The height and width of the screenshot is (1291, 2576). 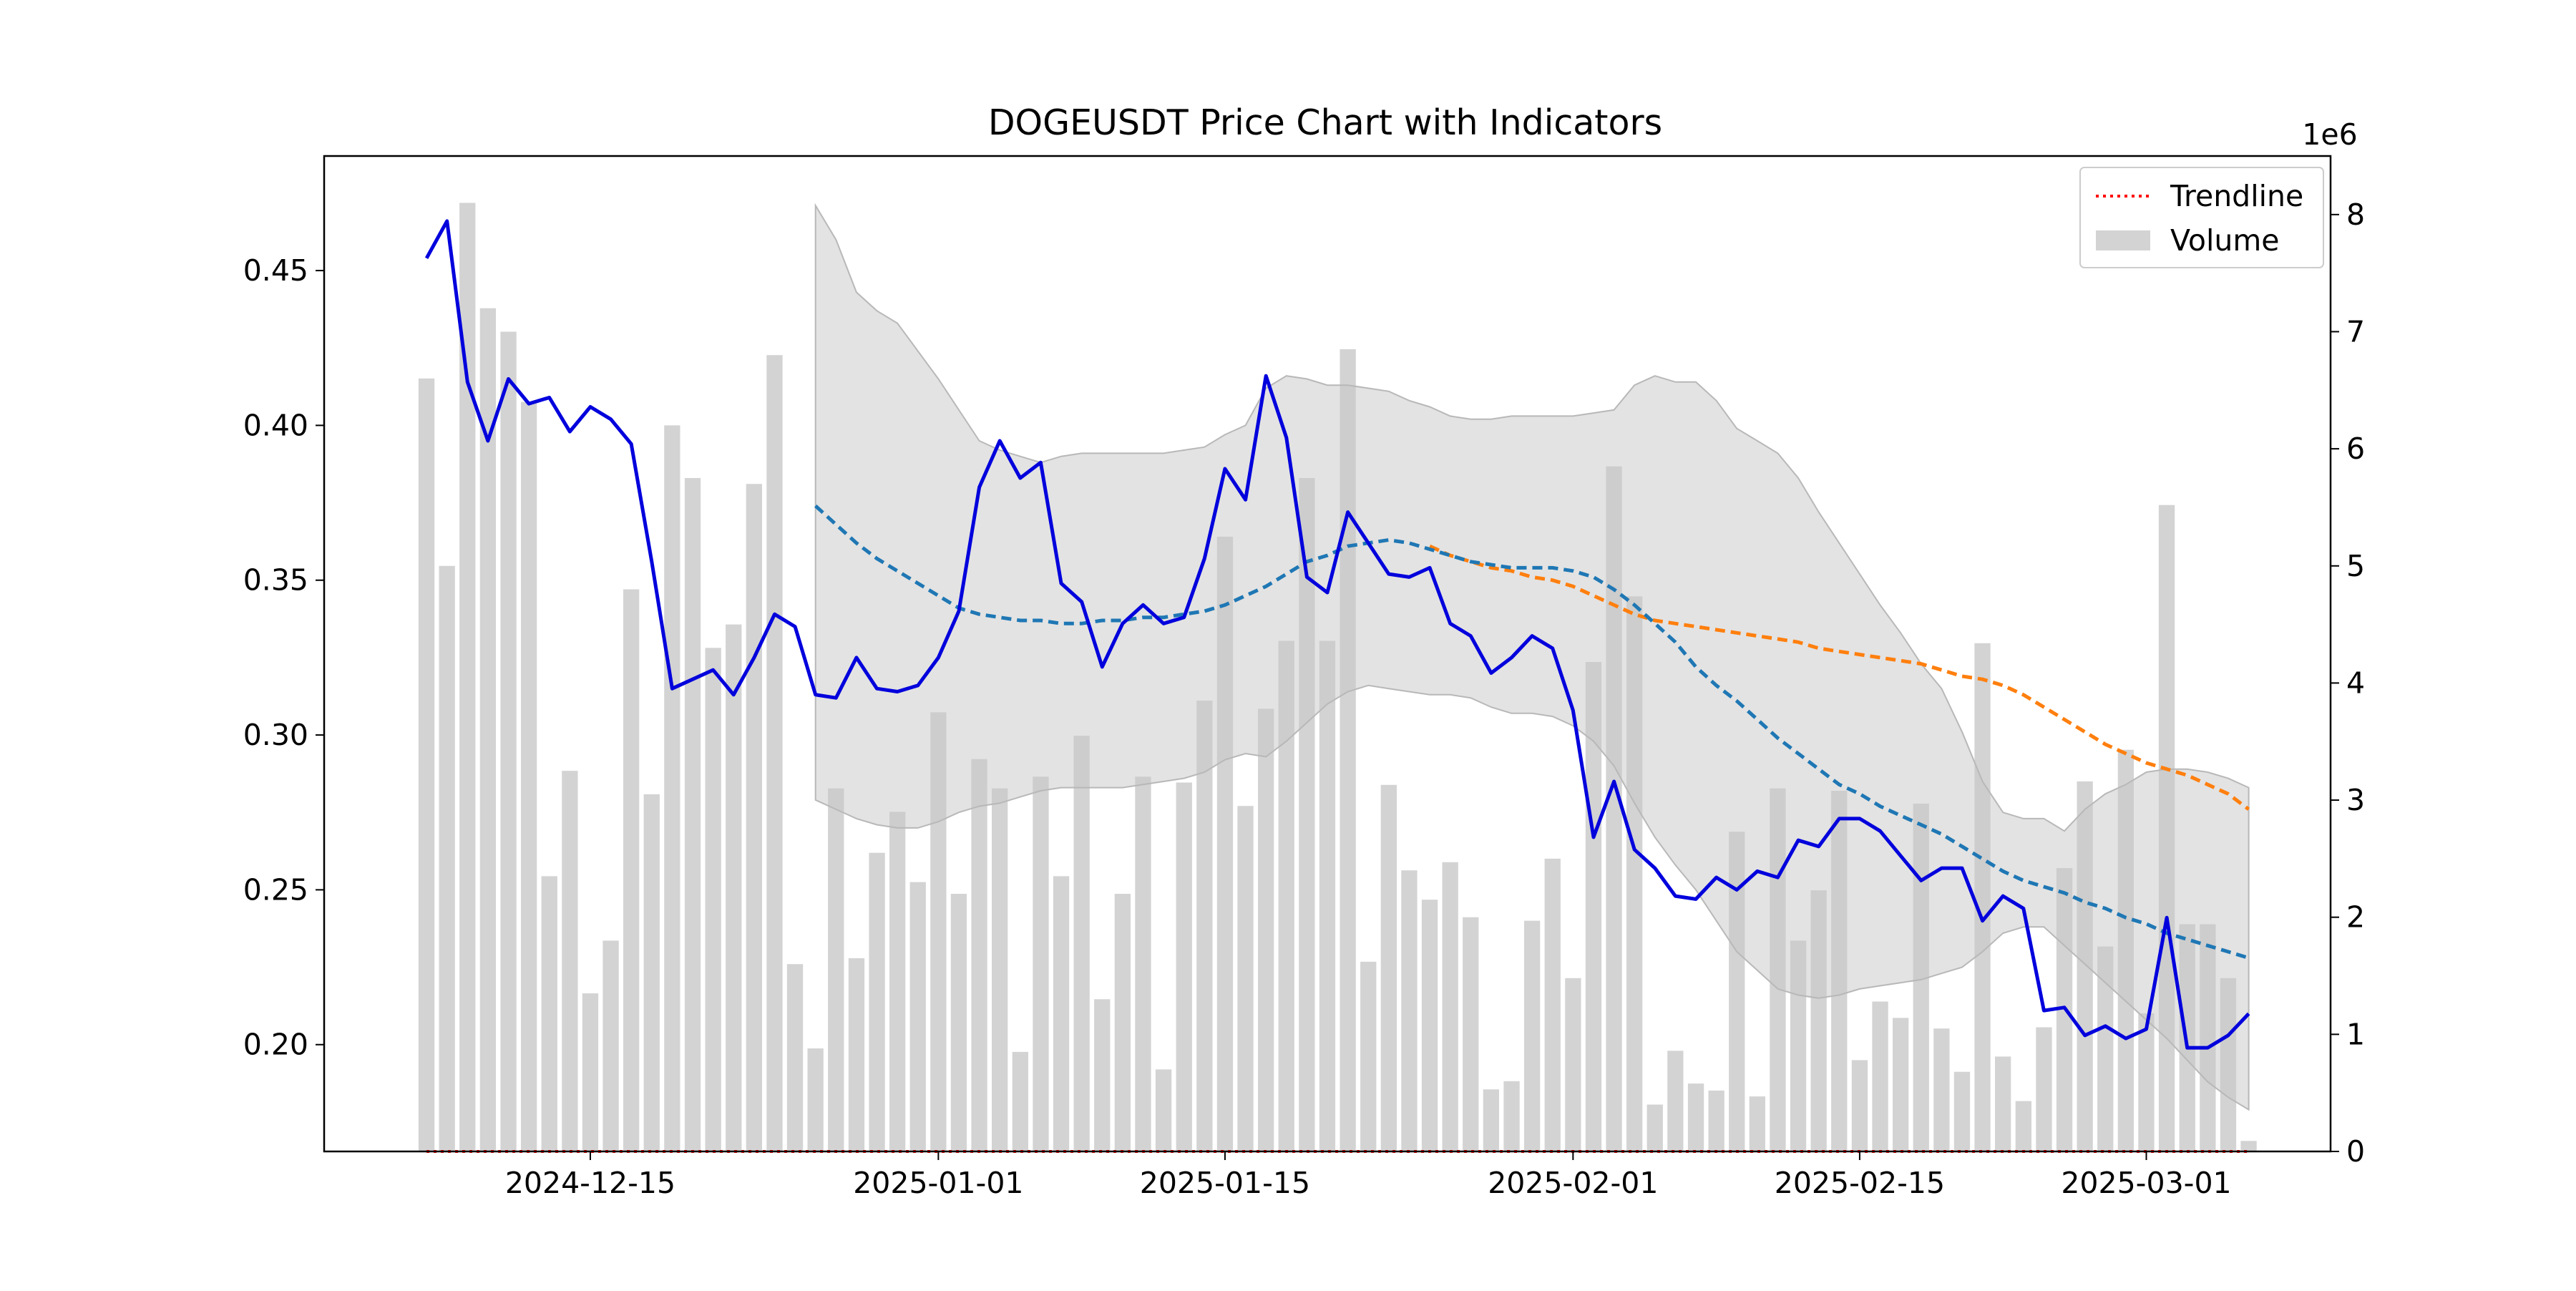 I want to click on left-y-tick-label: 0.20, so click(x=275, y=1045).